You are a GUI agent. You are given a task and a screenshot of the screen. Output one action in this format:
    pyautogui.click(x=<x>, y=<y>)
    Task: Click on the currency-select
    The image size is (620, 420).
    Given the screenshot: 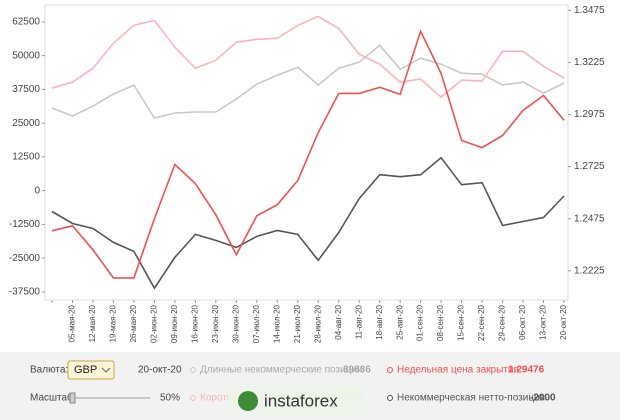 What is the action you would take?
    pyautogui.click(x=91, y=370)
    